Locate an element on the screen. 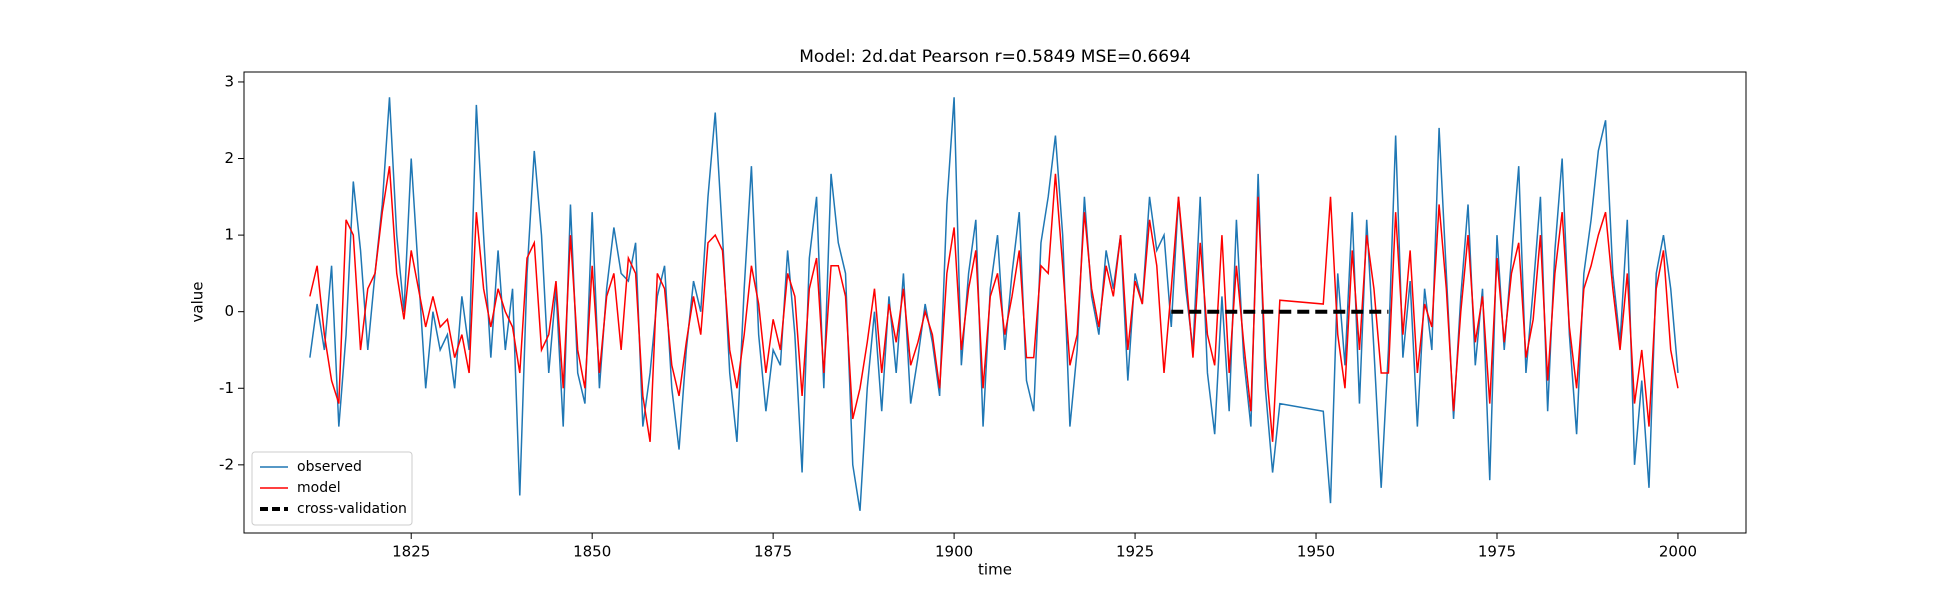 The height and width of the screenshot is (600, 1940). legend-label: model is located at coordinates (319, 488).